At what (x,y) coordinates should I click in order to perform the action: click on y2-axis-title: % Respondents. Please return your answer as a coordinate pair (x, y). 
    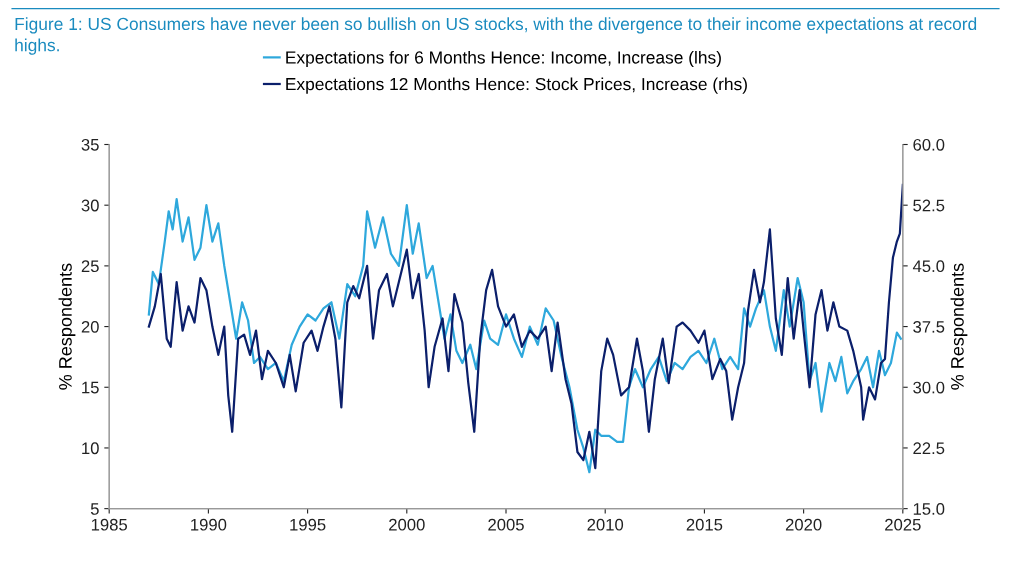
    Looking at the image, I should click on (959, 326).